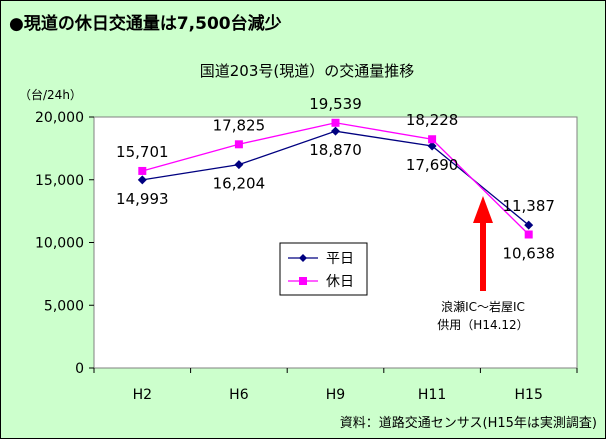 Image resolution: width=606 pixels, height=439 pixels. I want to click on x-tick-label: H15, so click(529, 395).